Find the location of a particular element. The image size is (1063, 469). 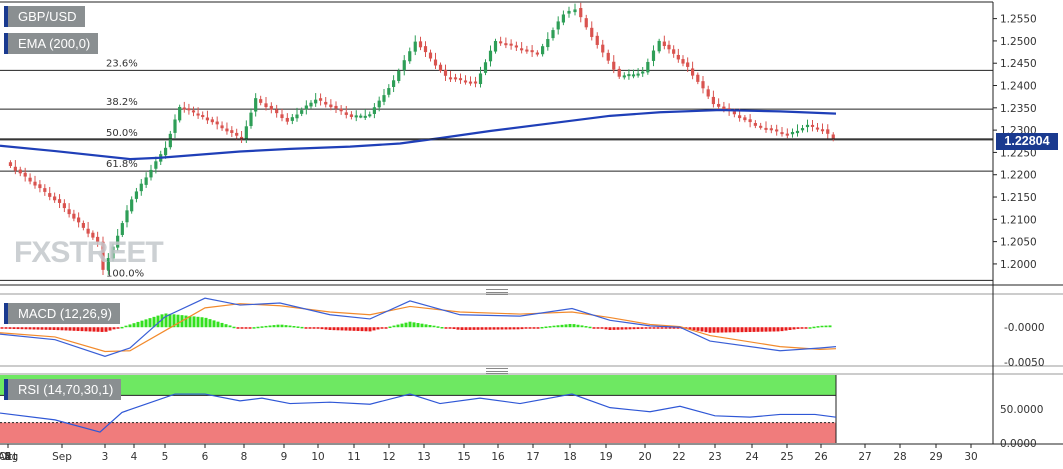

price-y-tick-label: 1.2500 is located at coordinates (1018, 42).